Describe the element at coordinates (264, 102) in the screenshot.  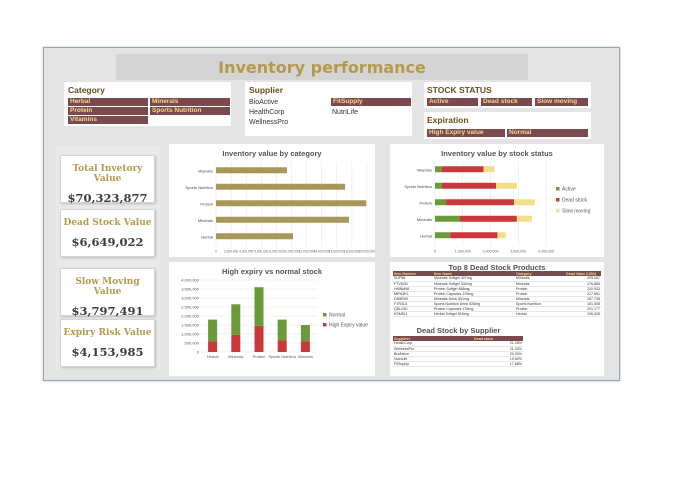
I see `supplier-item-bioactive: BioActive` at that location.